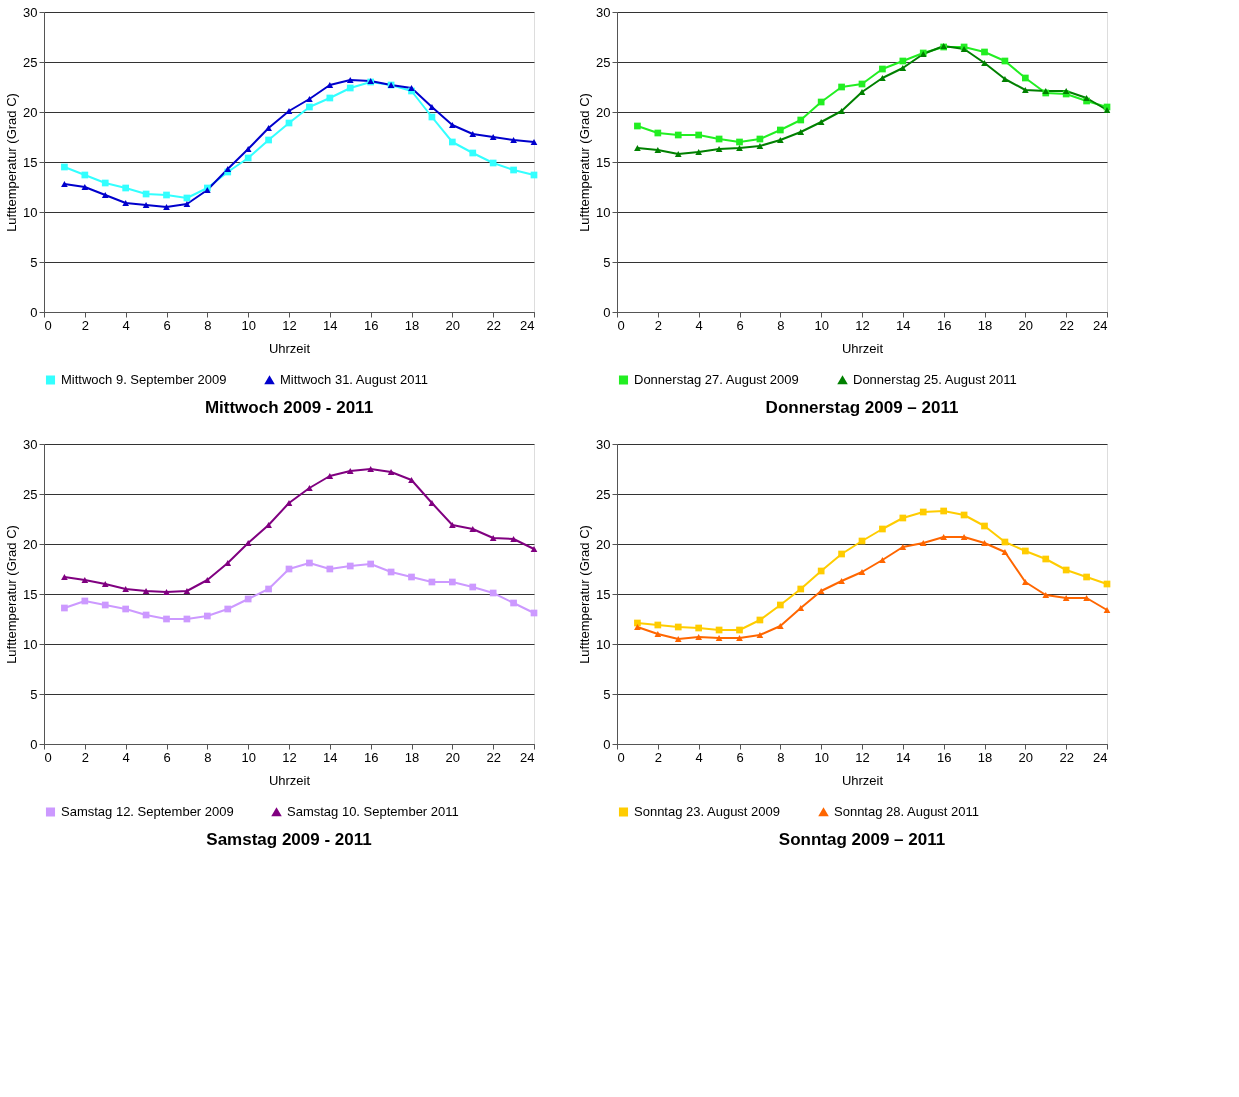  I want to click on text: Mittwoch 2009 - 2011, so click(289, 407).